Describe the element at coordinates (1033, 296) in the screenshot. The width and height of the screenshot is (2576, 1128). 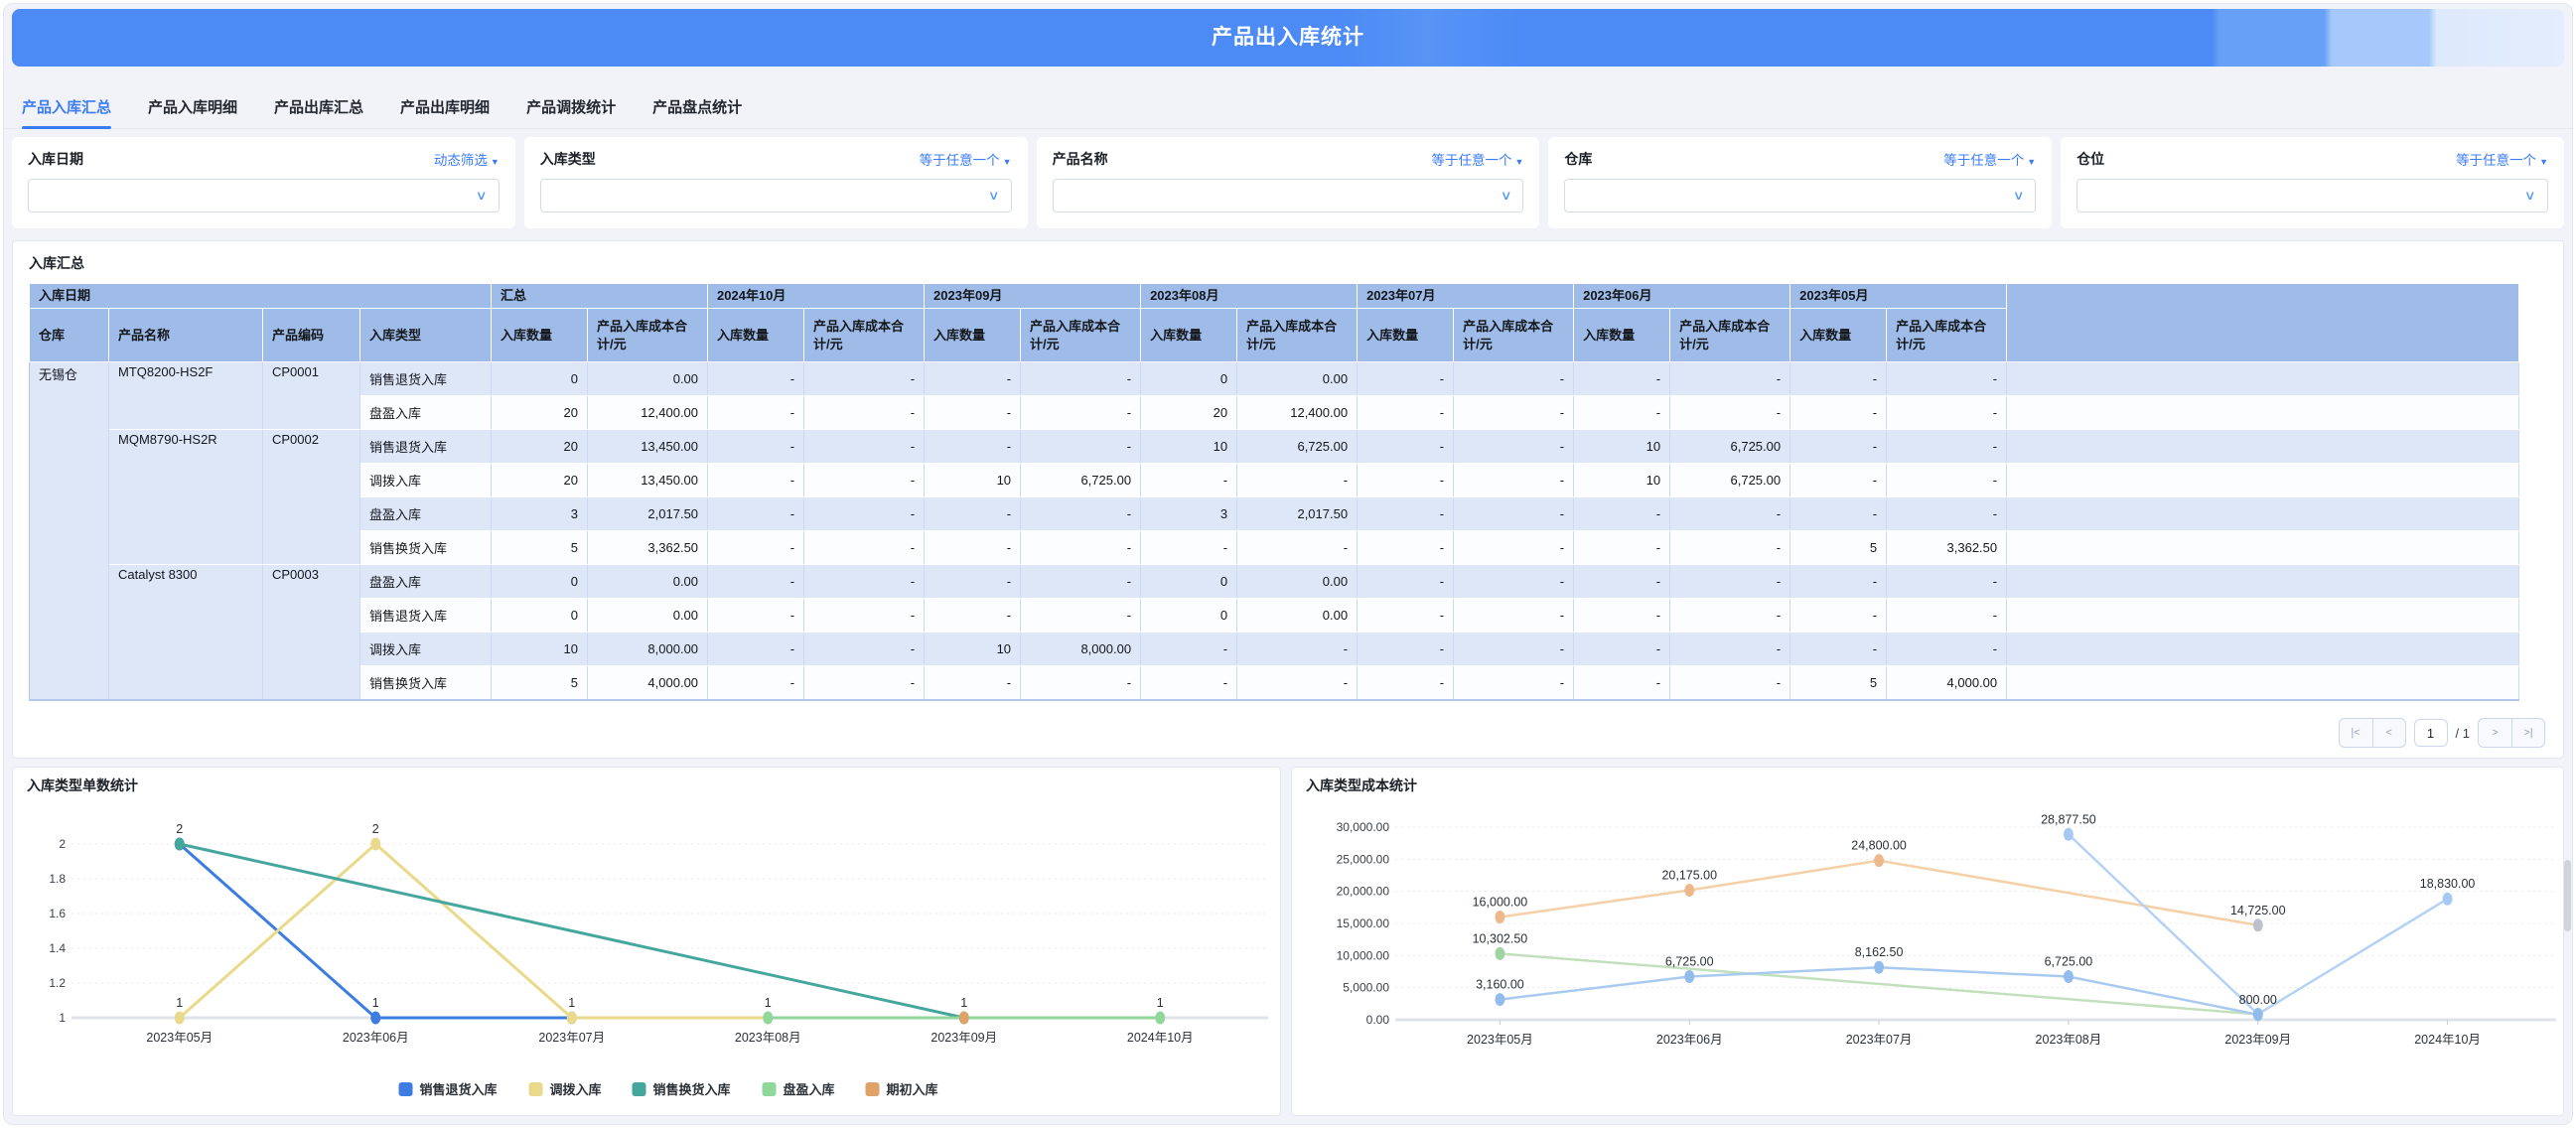
I see `month-group-header: 2023年09月` at that location.